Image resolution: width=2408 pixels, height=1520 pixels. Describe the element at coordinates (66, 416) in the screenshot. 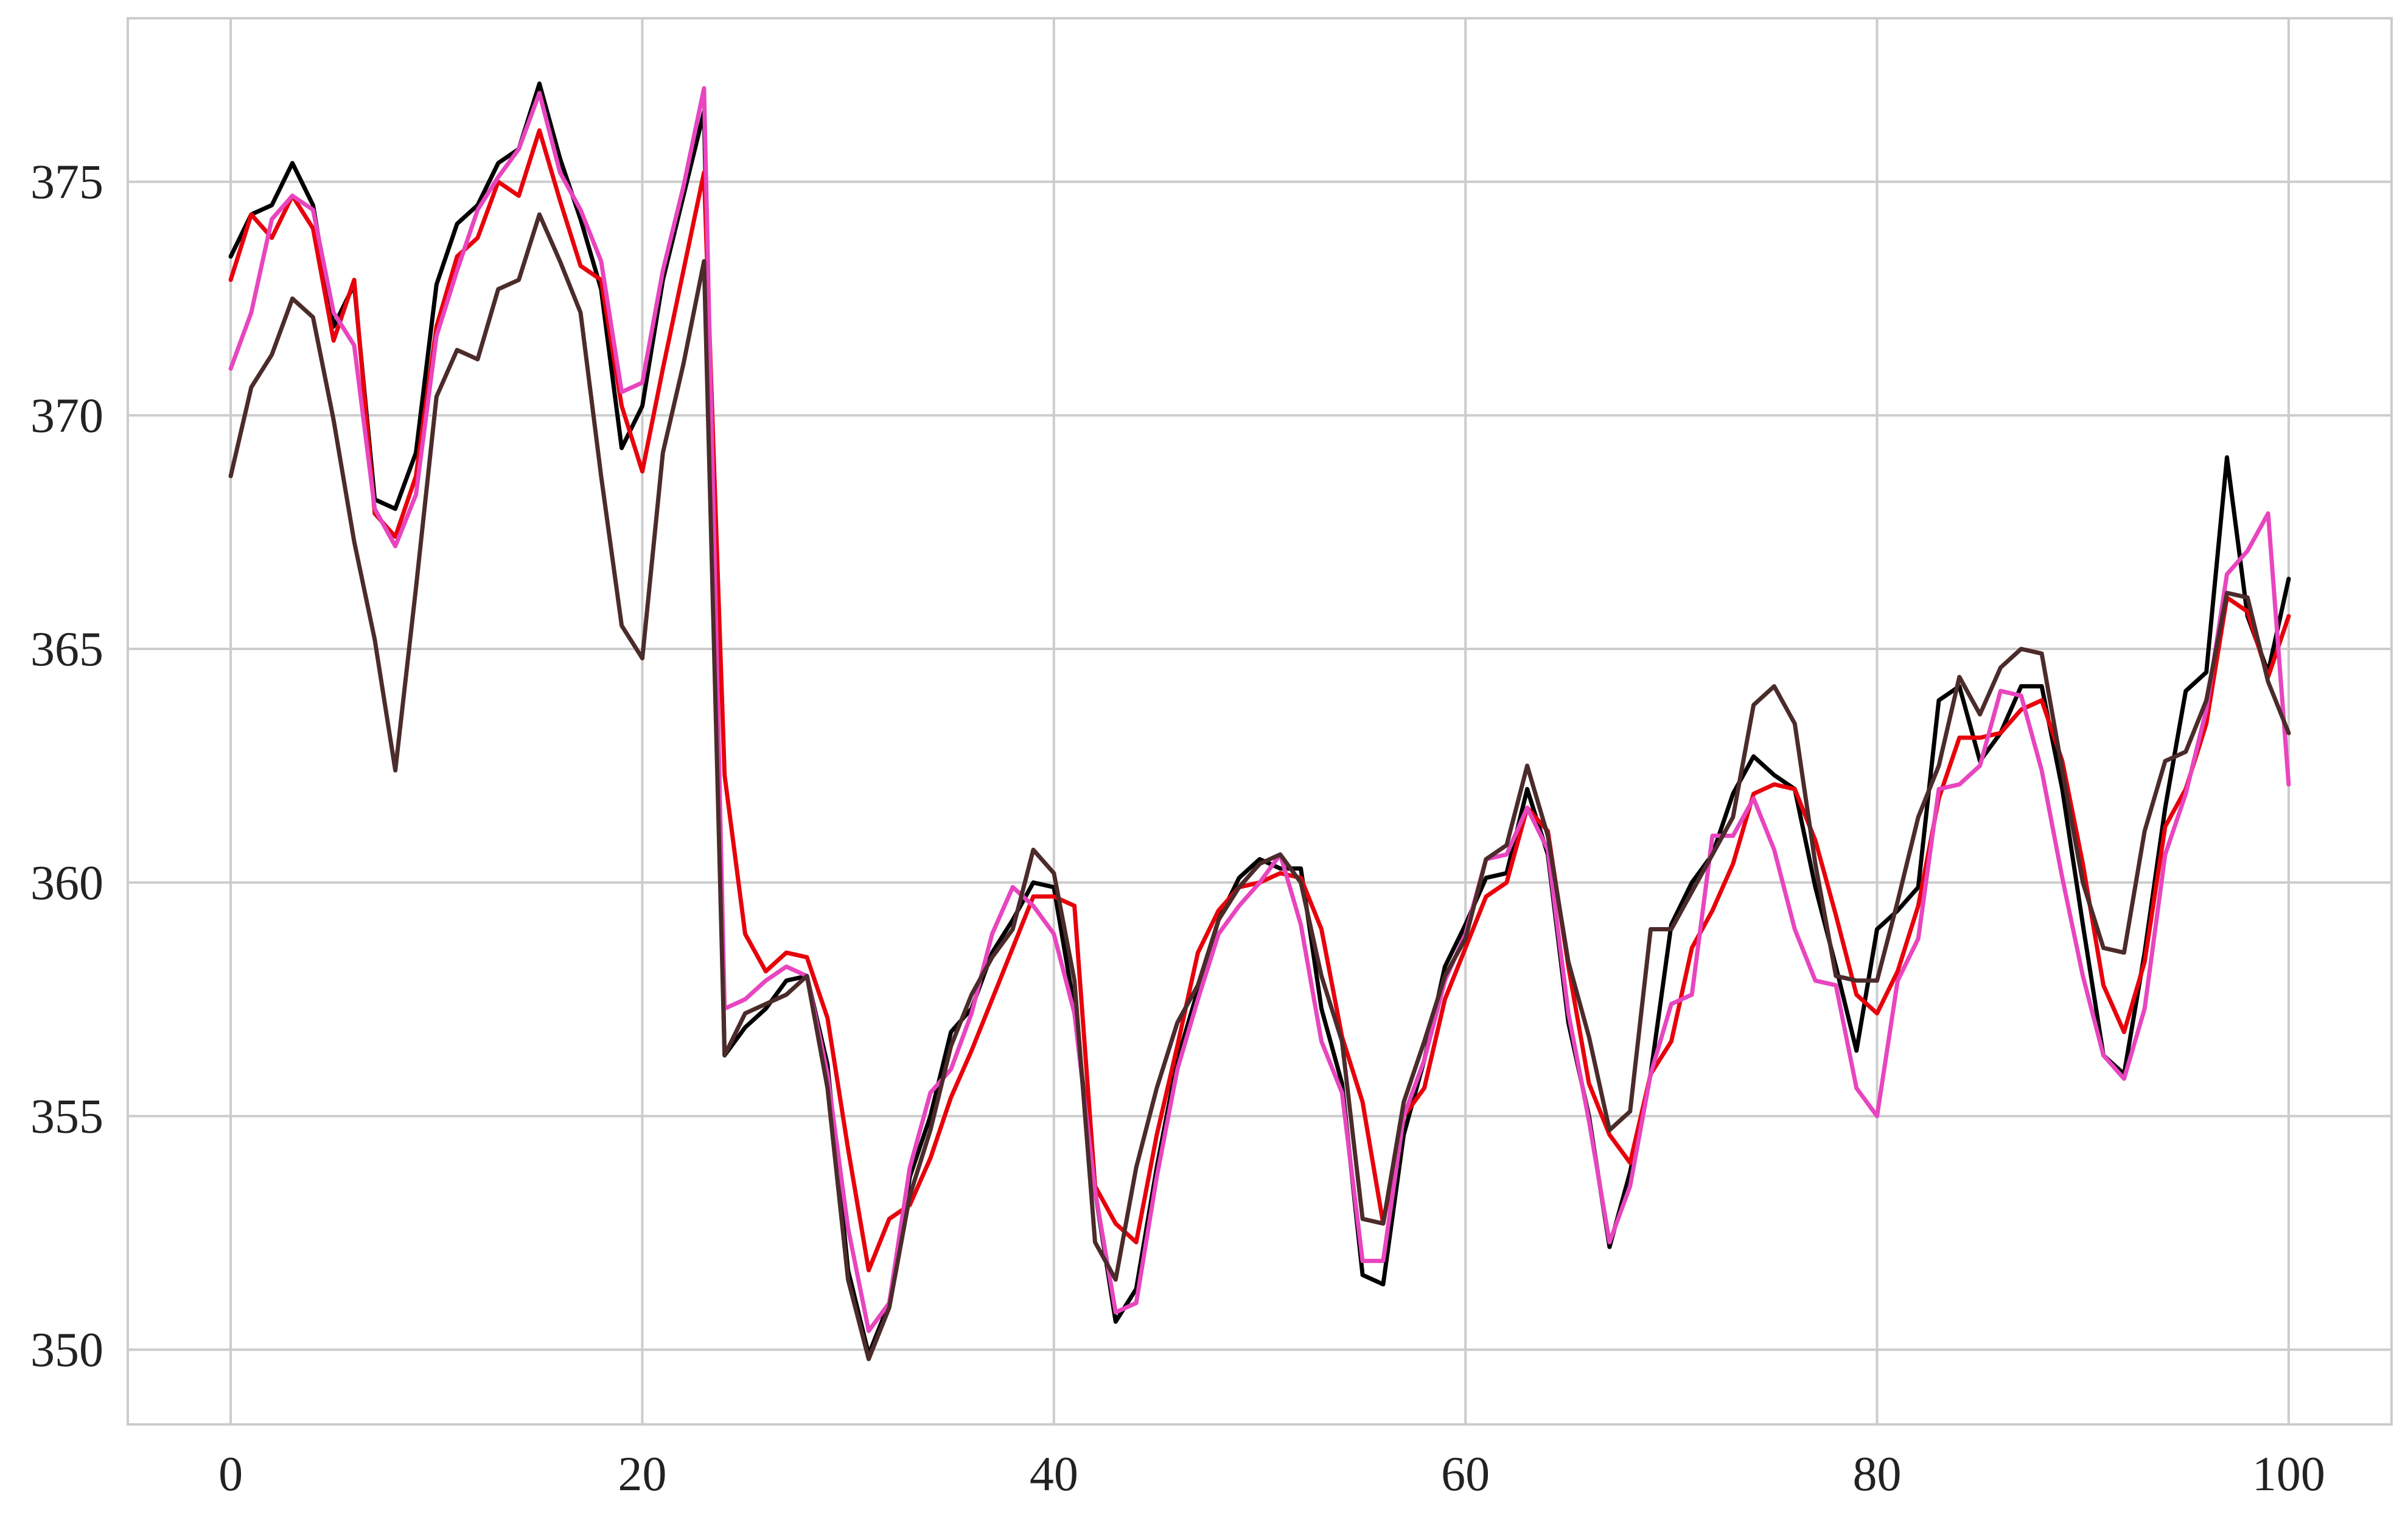

I see `y-tick-label: 370` at that location.